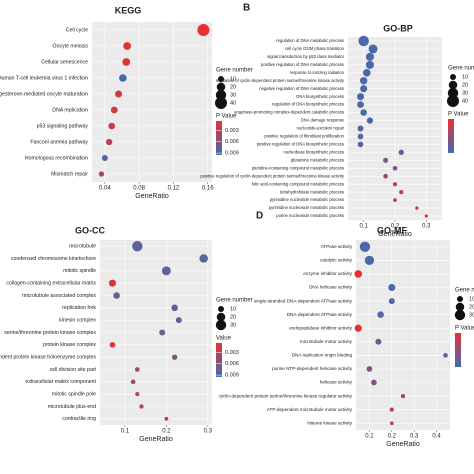  Describe the element at coordinates (234, 301) in the screenshot. I see `size-legend-title: Gene number` at that location.